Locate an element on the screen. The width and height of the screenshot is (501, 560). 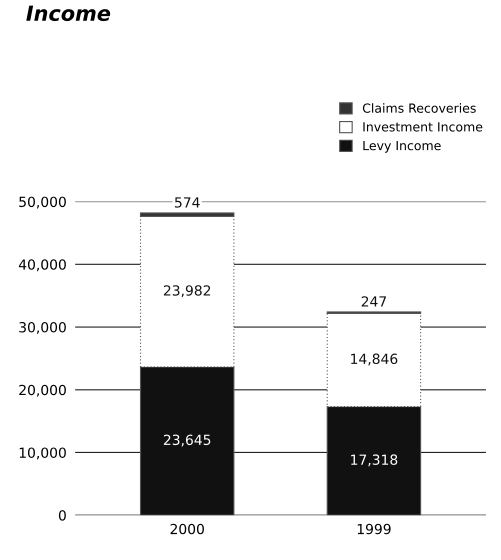
data-label: 23,982 is located at coordinates (187, 291).